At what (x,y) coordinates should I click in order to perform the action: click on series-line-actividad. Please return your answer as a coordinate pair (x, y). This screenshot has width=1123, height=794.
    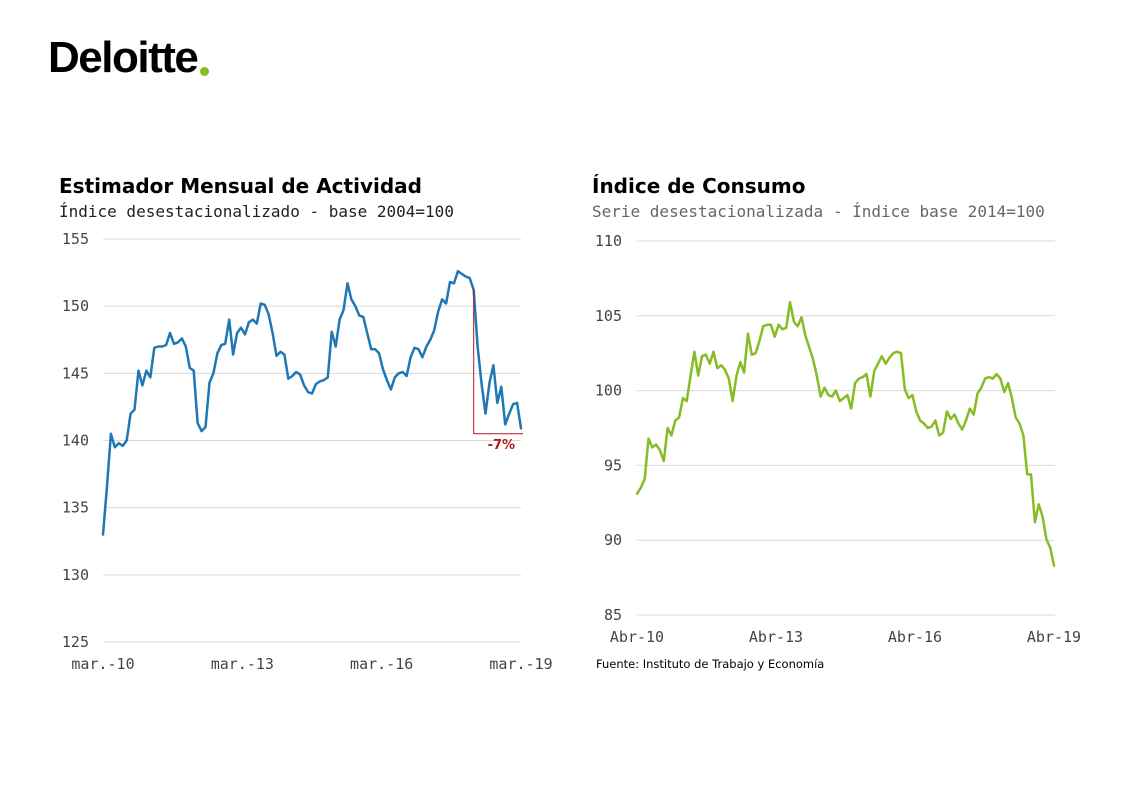
    Looking at the image, I should click on (312, 402).